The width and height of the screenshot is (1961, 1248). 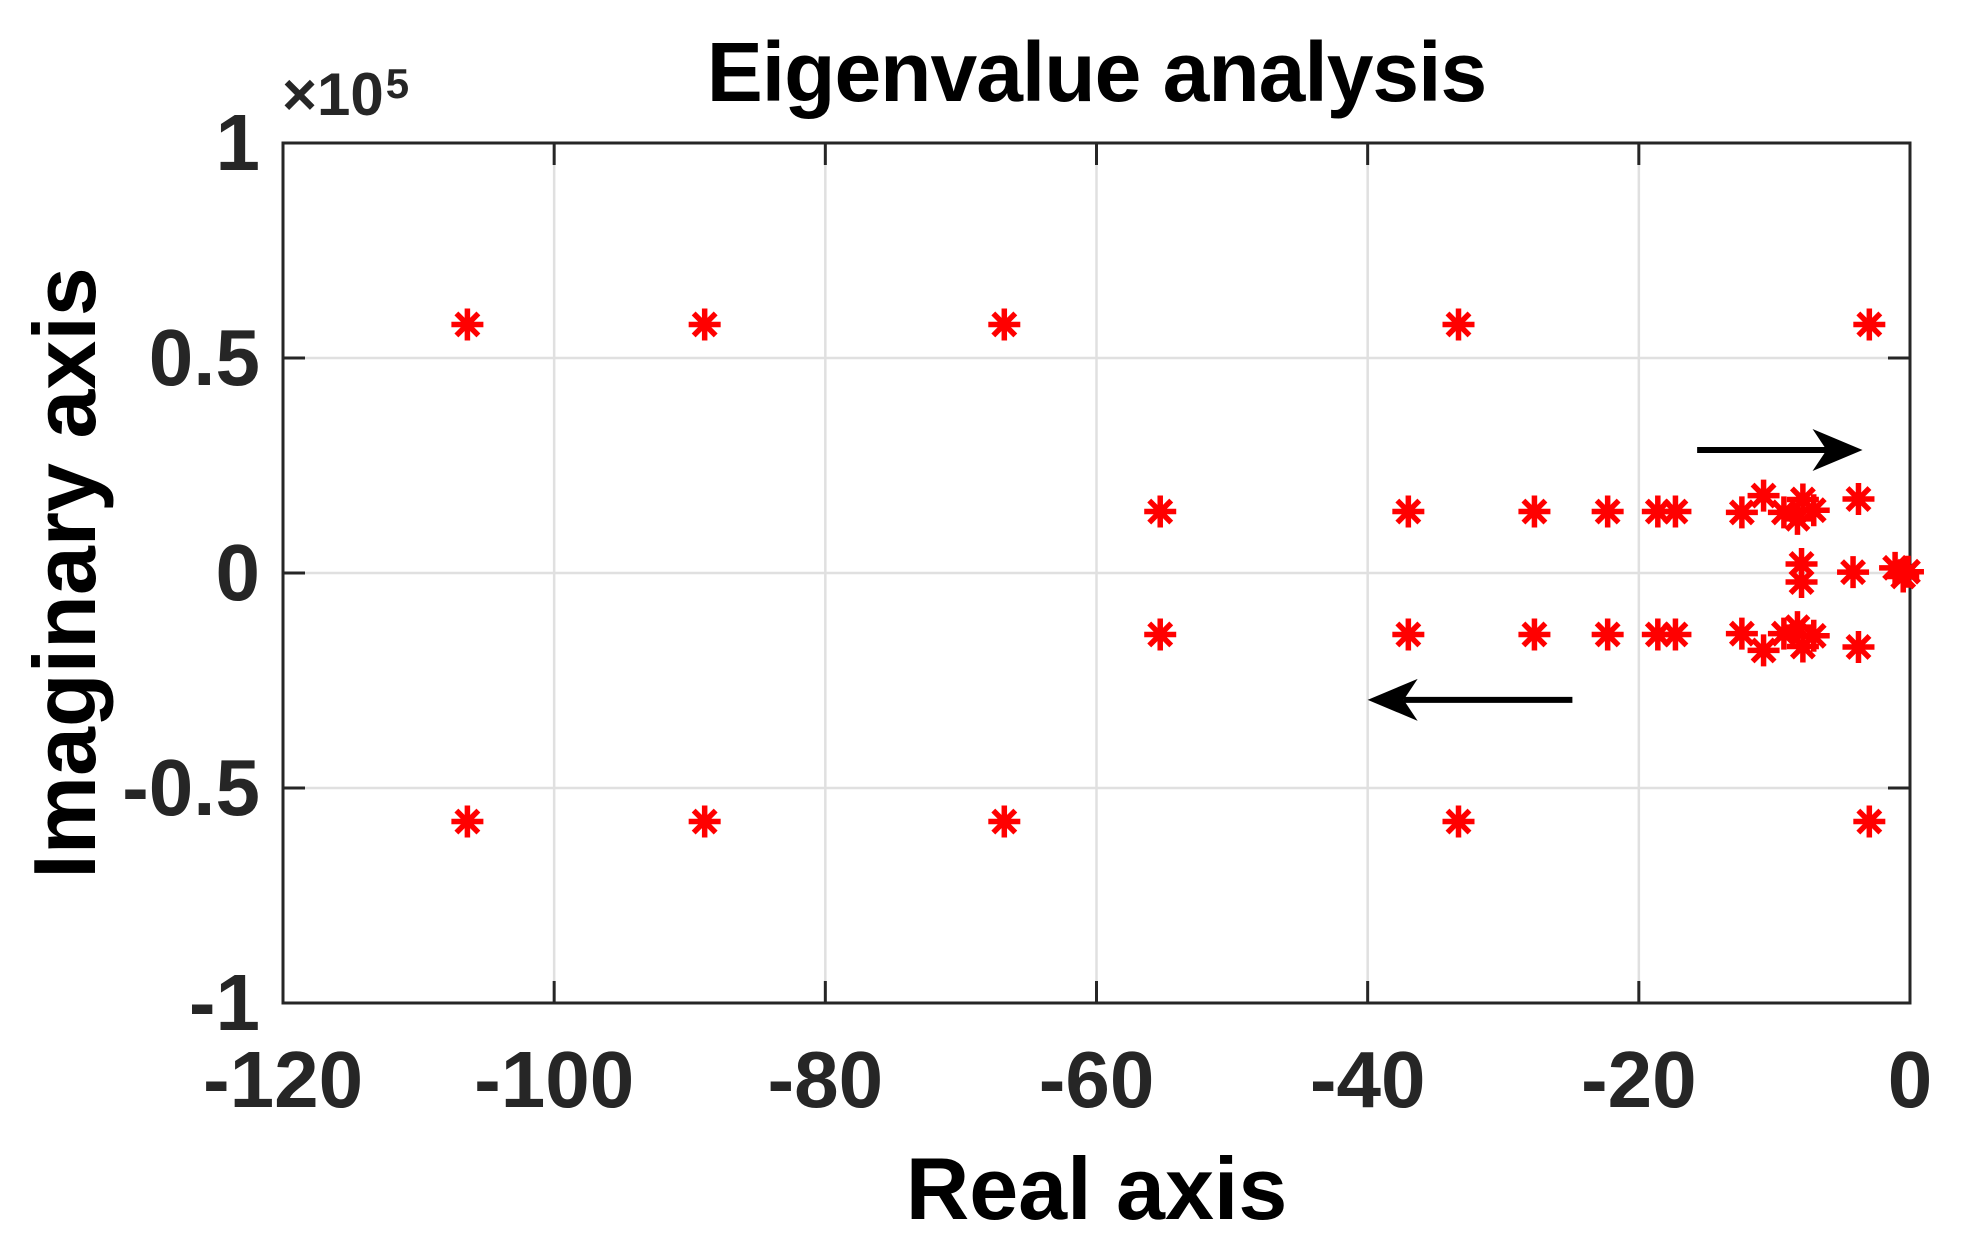 I want to click on x-tick-label: -40, so click(x=1367, y=1079).